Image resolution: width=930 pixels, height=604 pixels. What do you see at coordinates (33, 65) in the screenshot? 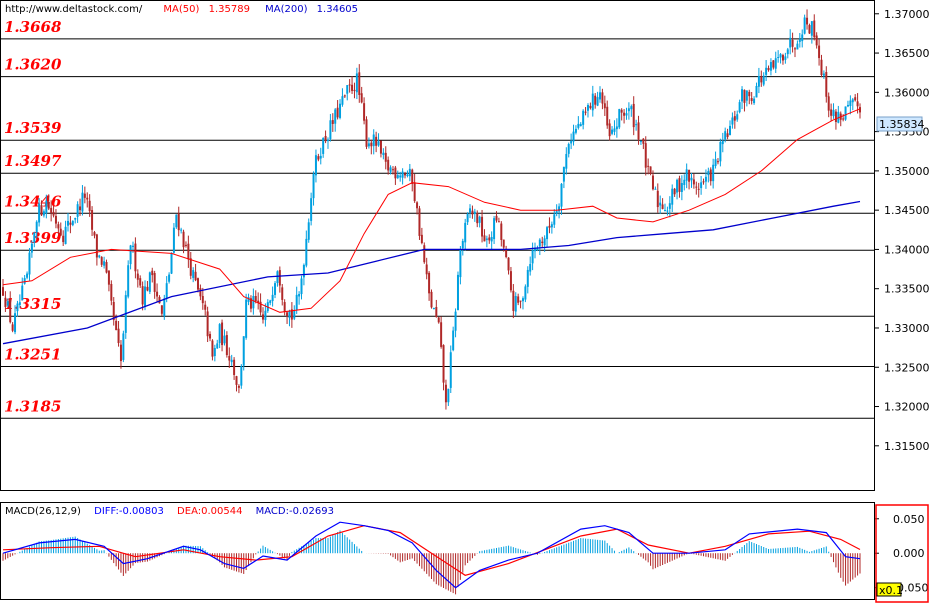
I see `level-label-1: 1.3620` at bounding box center [33, 65].